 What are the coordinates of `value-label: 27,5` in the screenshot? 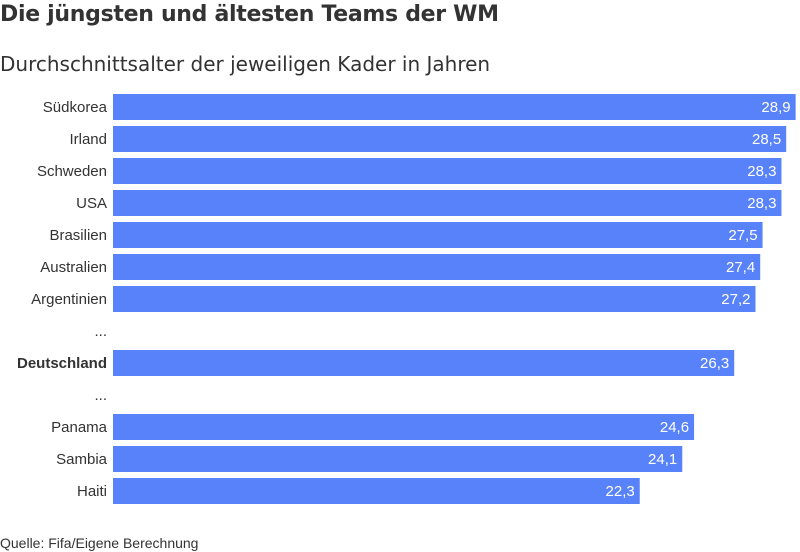 It's located at (742, 235).